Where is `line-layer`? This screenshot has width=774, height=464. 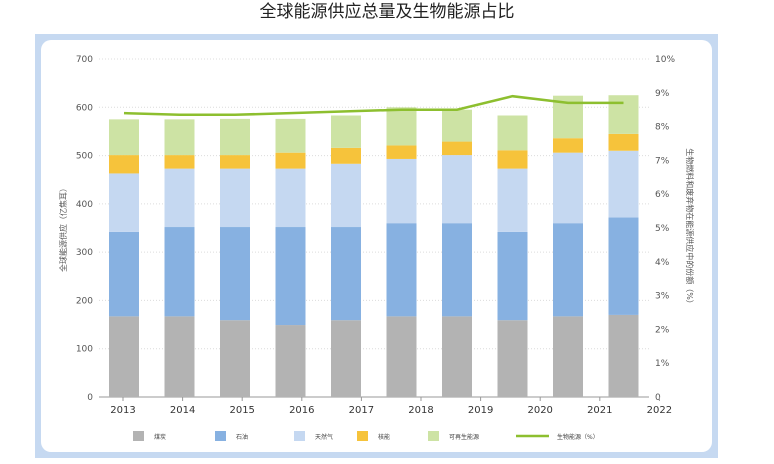 line-layer is located at coordinates (373, 105).